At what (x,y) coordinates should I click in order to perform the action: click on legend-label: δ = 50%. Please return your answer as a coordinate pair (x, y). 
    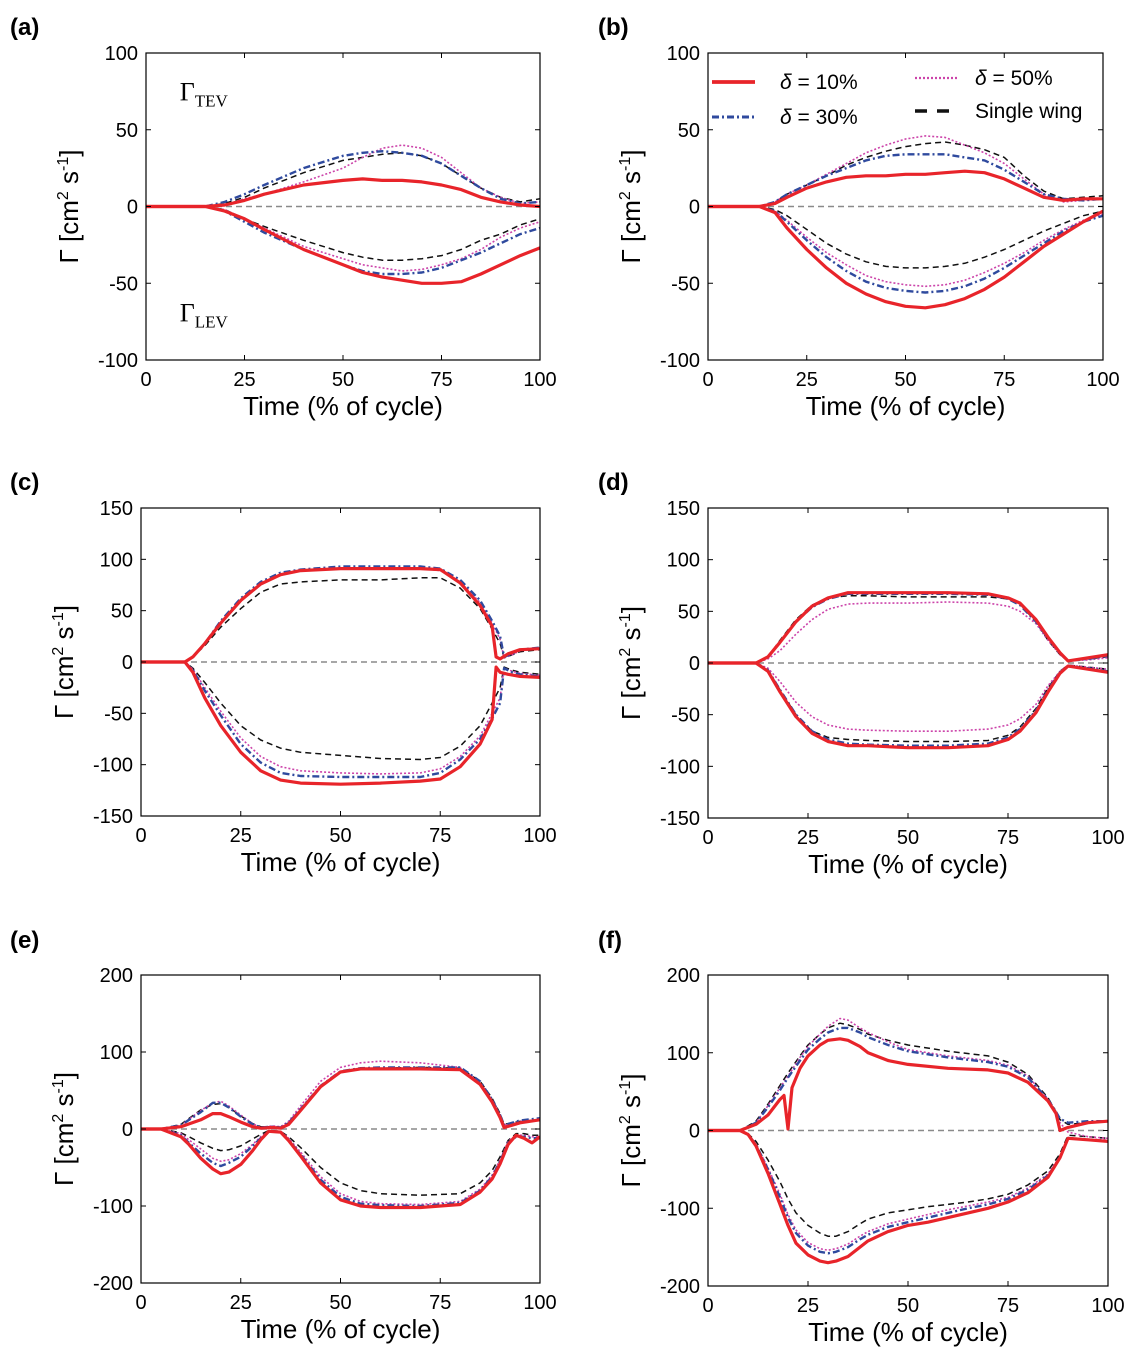
    Looking at the image, I should click on (1014, 78).